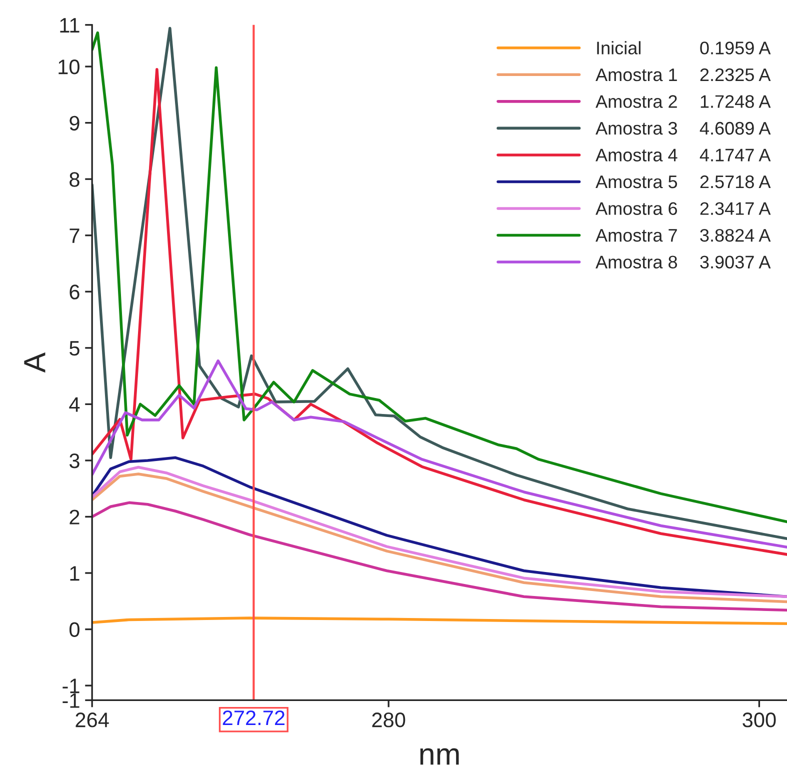 This screenshot has width=787, height=778. I want to click on ref-line-label: 272.72, so click(253, 718).